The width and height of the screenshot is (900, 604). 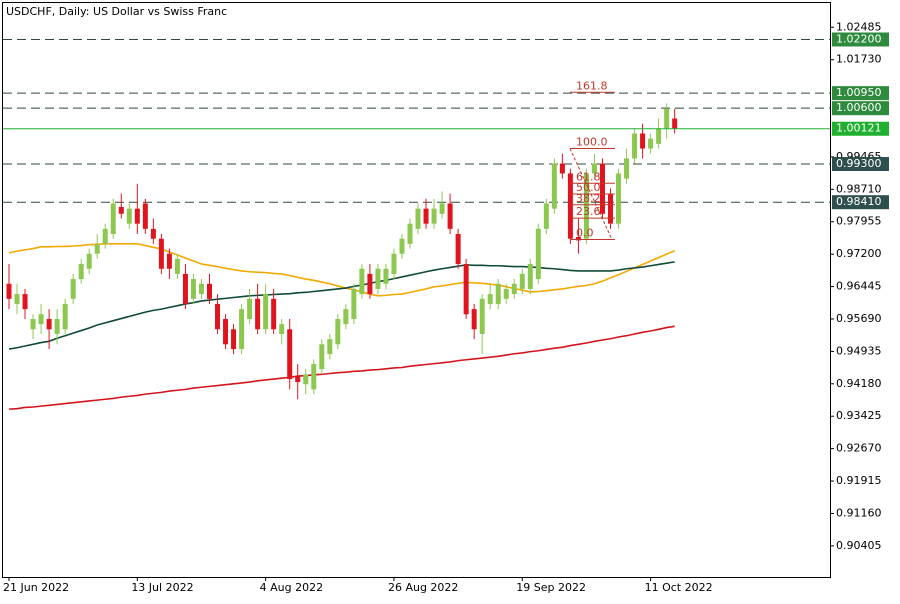 What do you see at coordinates (551, 587) in the screenshot?
I see `x-tick-label: 19 Sep 2022` at bounding box center [551, 587].